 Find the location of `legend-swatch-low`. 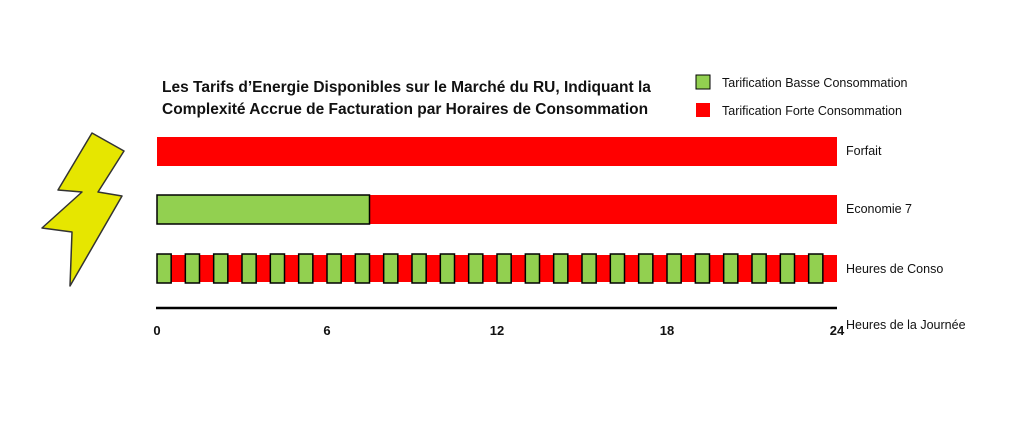

legend-swatch-low is located at coordinates (703, 82).